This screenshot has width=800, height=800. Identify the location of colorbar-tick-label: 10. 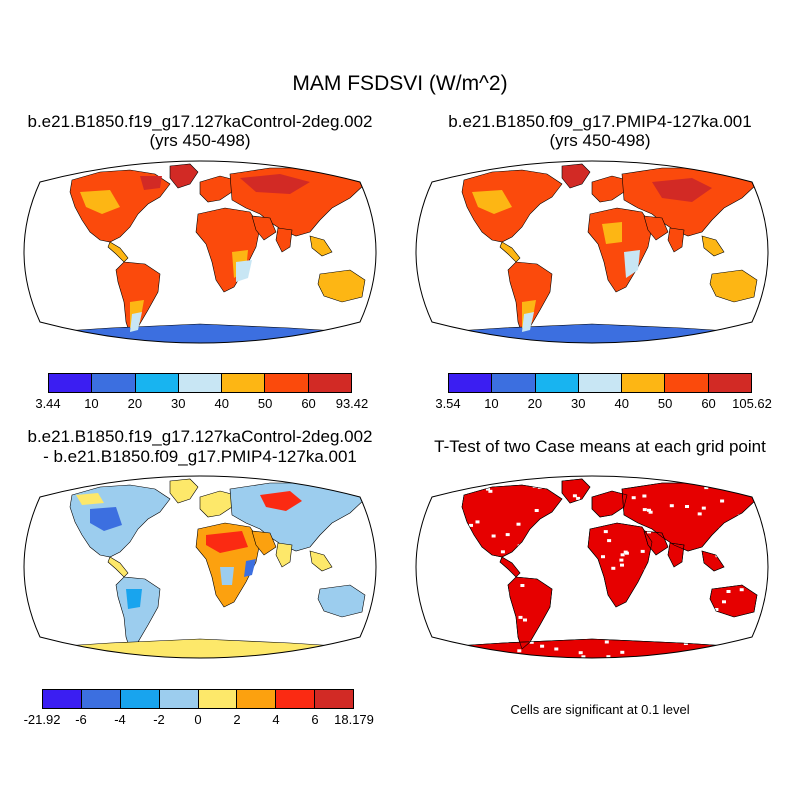
(91, 403).